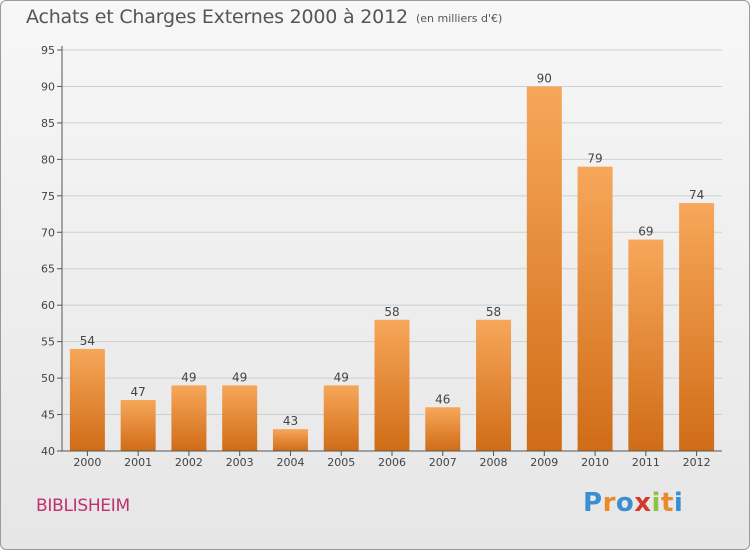 The image size is (750, 550). Describe the element at coordinates (48, 451) in the screenshot. I see `y-tick-label: 40` at that location.